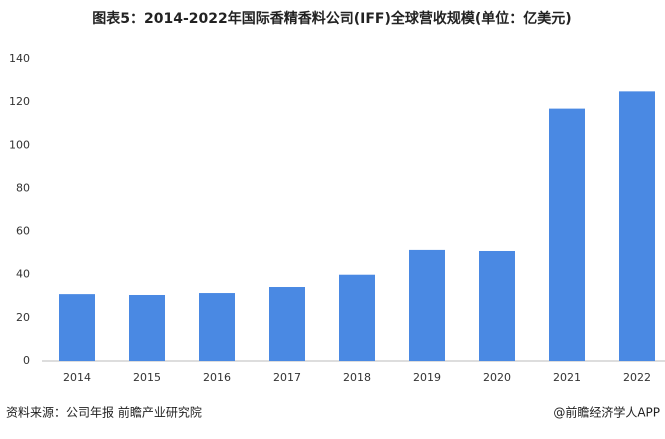 The width and height of the screenshot is (665, 439). Describe the element at coordinates (497, 377) in the screenshot. I see `x-tick-label: 2020` at that location.